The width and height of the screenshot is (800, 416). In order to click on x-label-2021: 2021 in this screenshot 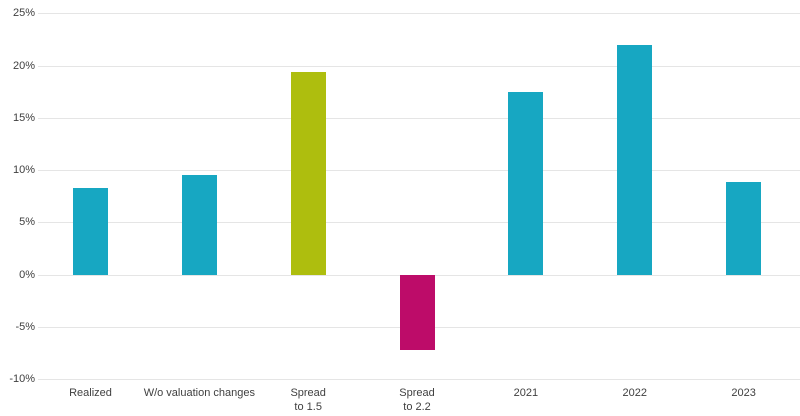, I will do `click(526, 393)`.